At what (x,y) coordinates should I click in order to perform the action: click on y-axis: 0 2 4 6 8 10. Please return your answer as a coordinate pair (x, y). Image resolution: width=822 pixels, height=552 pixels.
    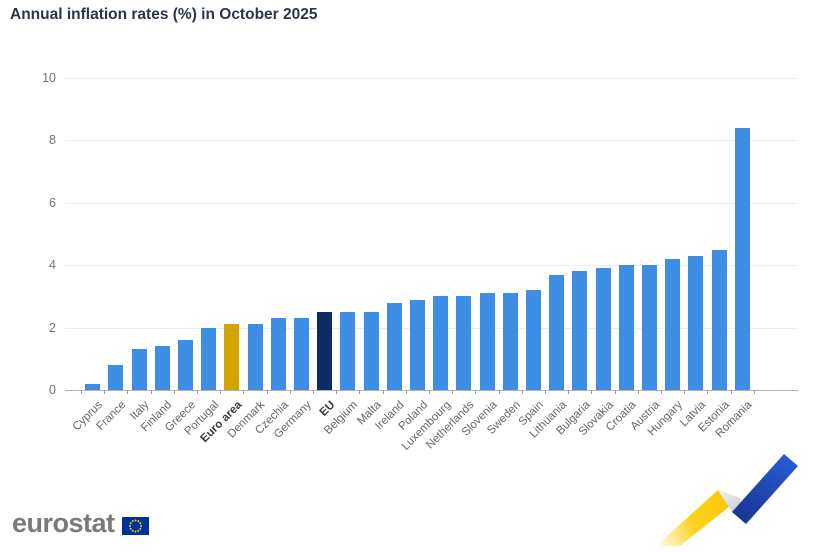
    Looking at the image, I should click on (35, 234).